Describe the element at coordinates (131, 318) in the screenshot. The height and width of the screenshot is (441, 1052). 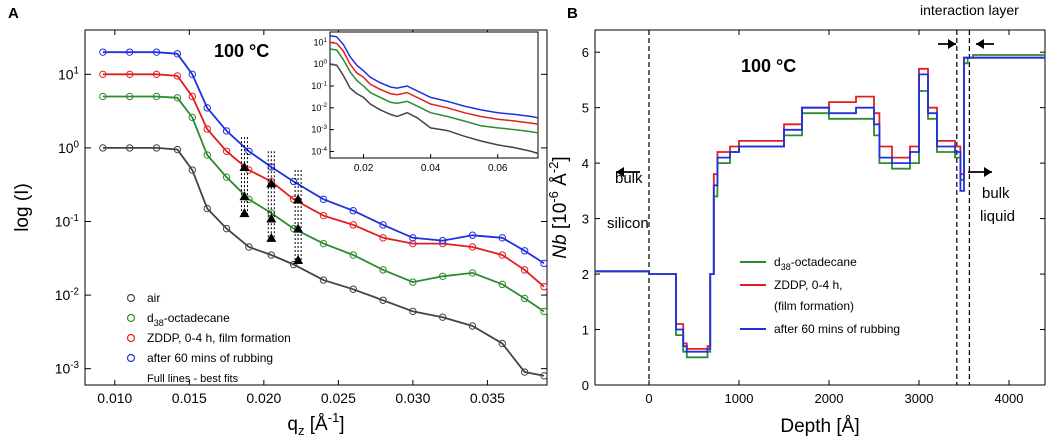
I see `legend-marker-d38` at that location.